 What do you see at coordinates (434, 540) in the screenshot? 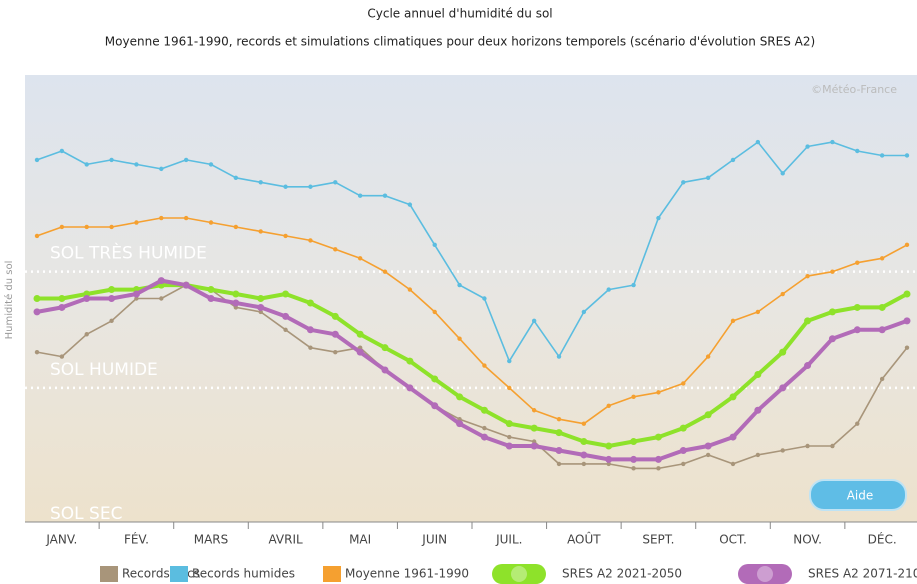
I see `x-tick-label: JUIN` at bounding box center [434, 540].